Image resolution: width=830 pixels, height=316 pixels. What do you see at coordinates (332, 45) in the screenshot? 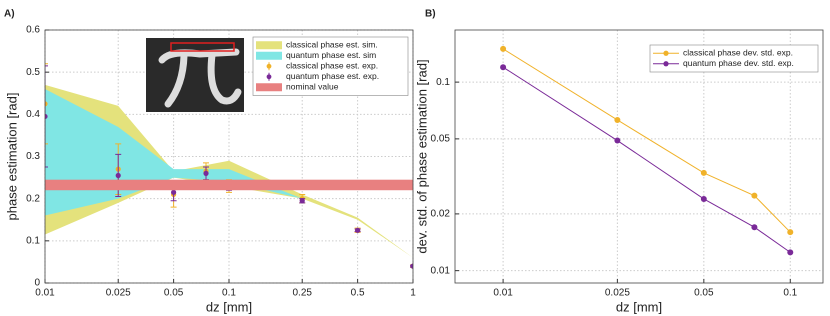
I see `legend-label: classical phase est. sim.` at bounding box center [332, 45].